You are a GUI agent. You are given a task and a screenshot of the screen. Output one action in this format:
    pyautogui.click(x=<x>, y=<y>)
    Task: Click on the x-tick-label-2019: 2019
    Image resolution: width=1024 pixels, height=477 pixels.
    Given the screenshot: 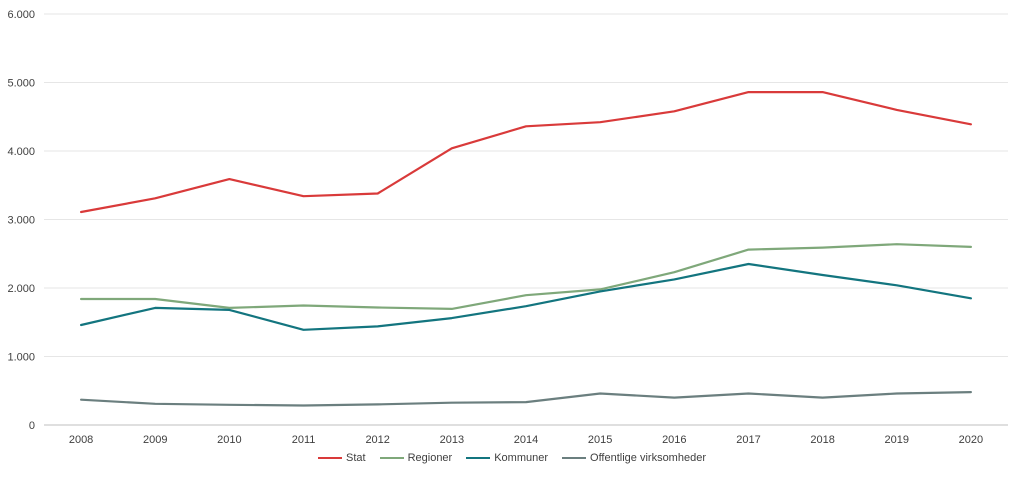 What is the action you would take?
    pyautogui.click(x=897, y=440)
    